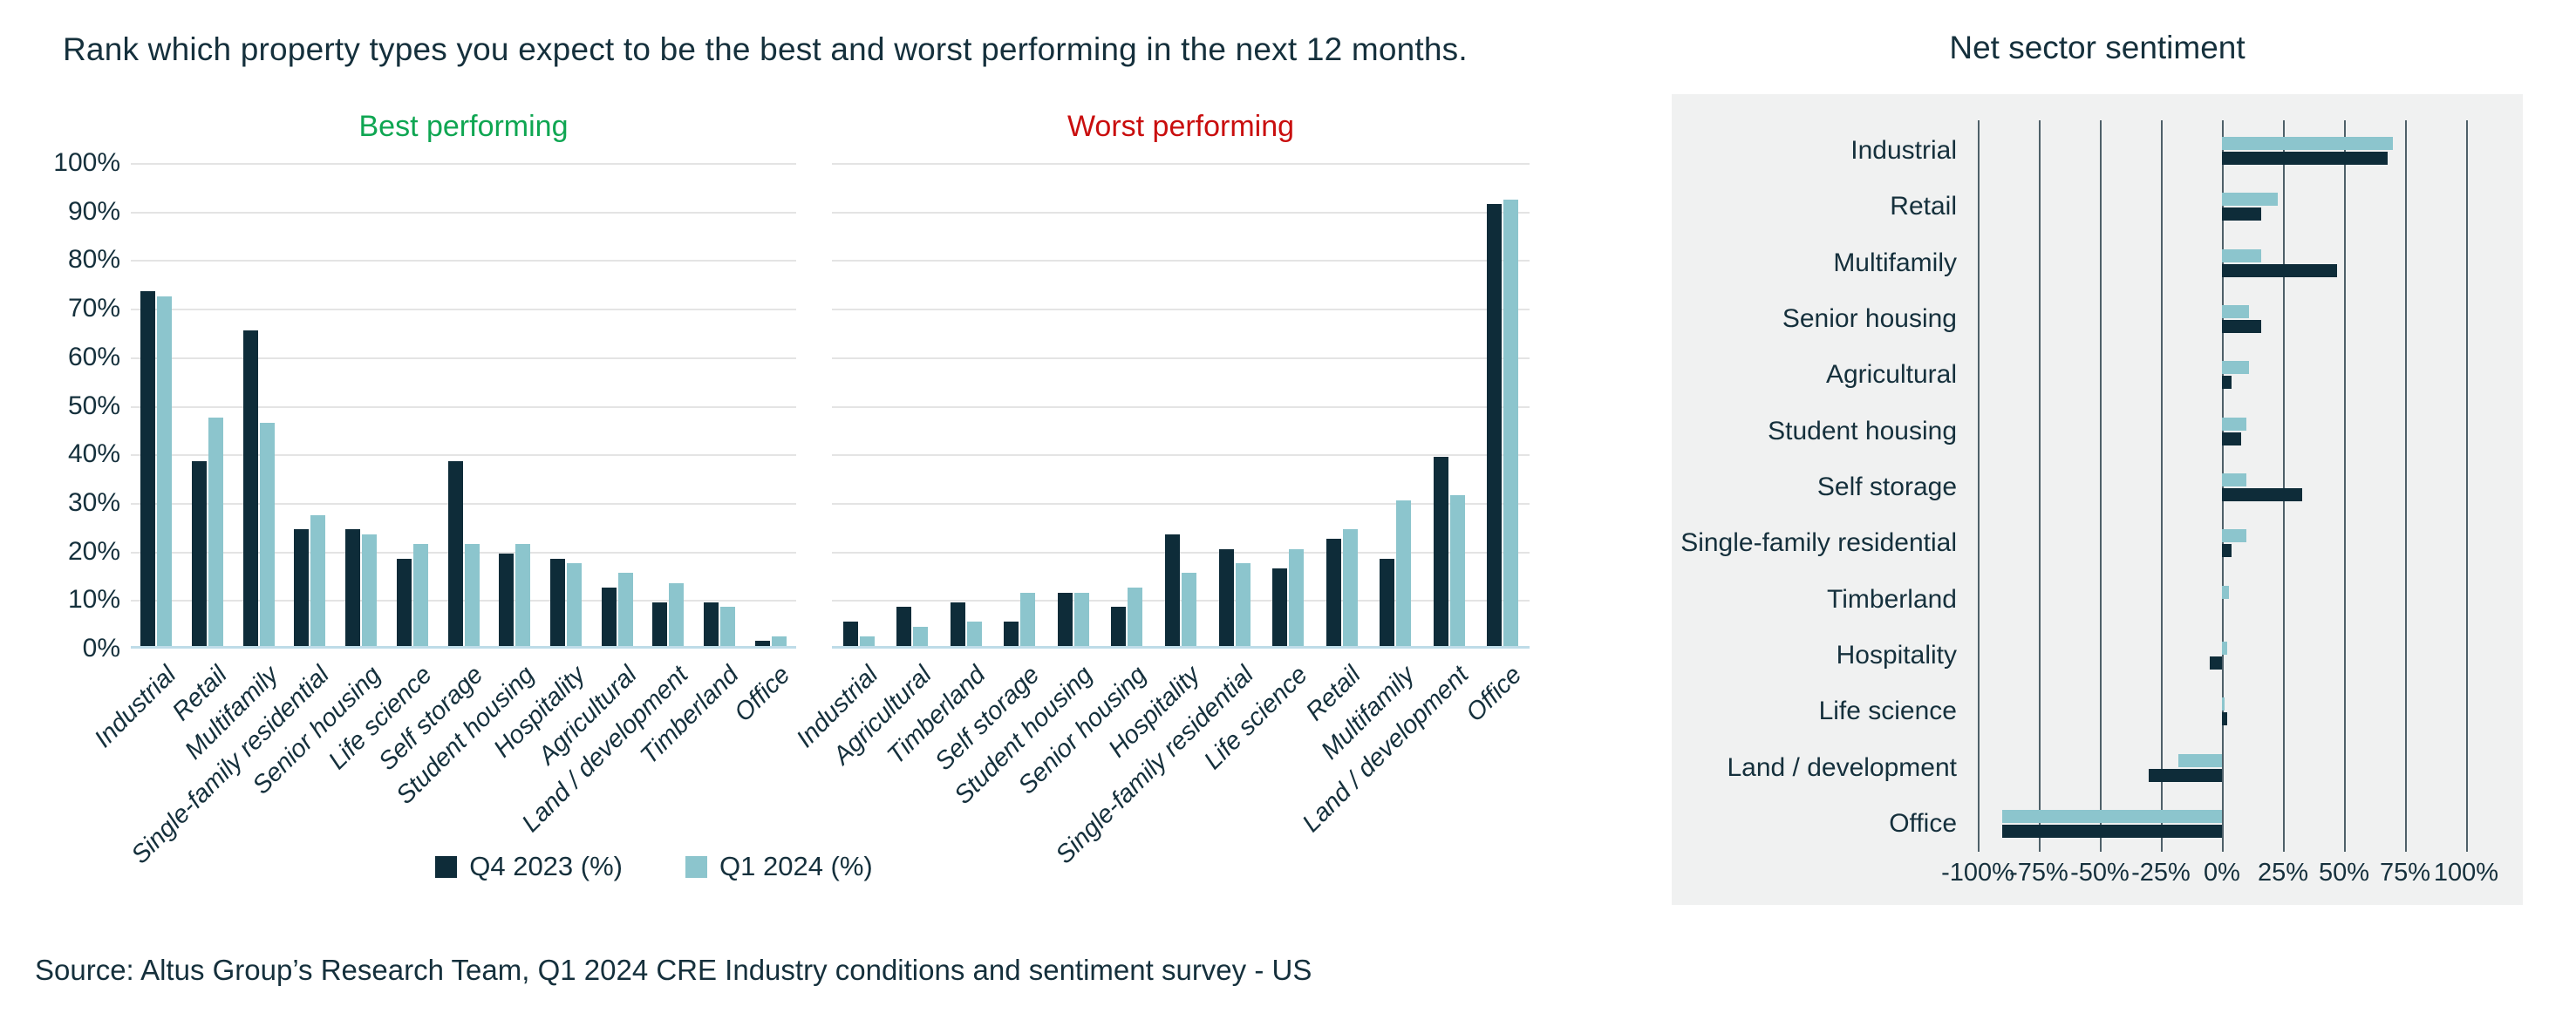 The image size is (2576, 1020). Describe the element at coordinates (2466, 873) in the screenshot. I see `x-tick-label: 100%` at that location.